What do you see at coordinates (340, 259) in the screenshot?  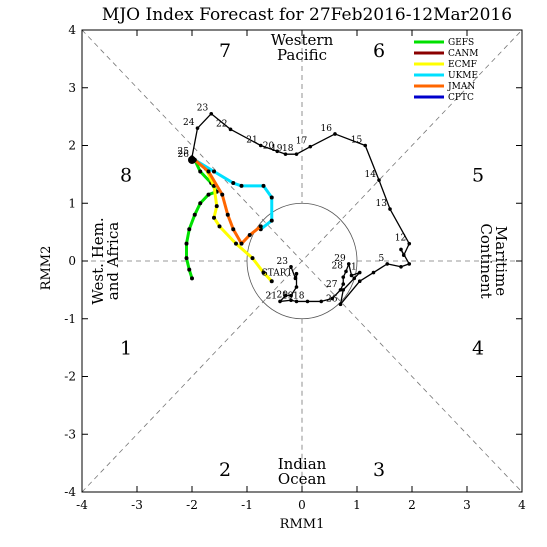 I see `day-label: 29` at bounding box center [340, 259].